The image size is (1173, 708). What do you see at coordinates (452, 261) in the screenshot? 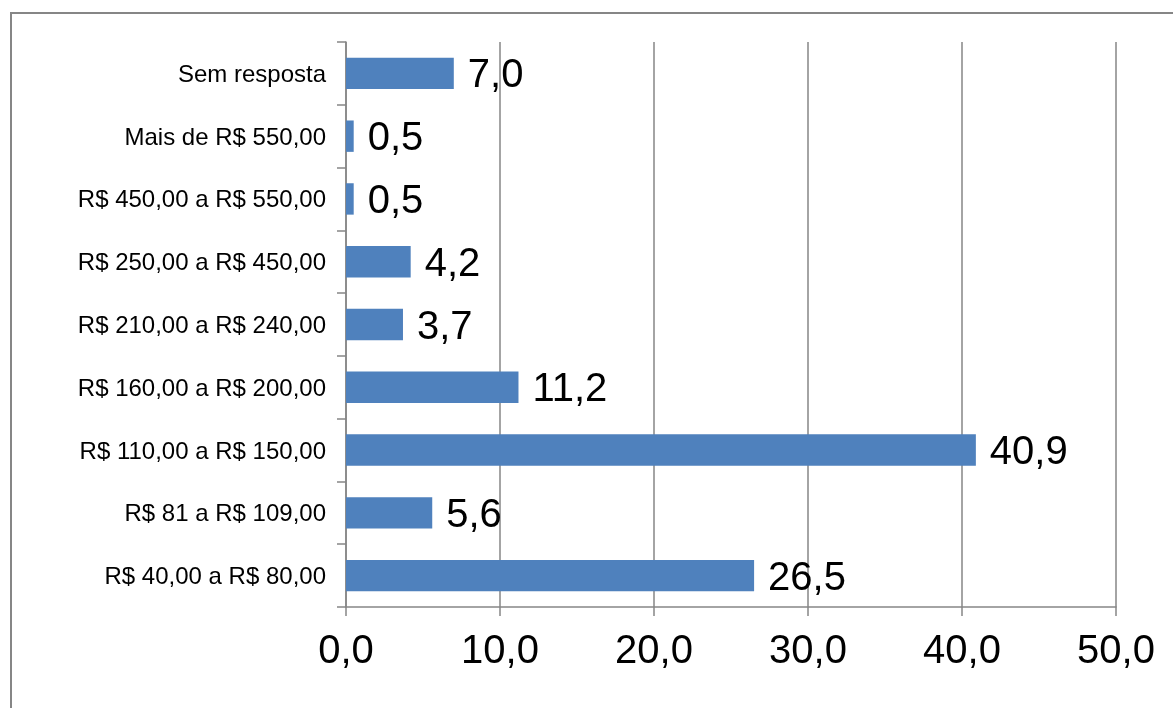
I see `data-label: 4,2` at bounding box center [452, 261].